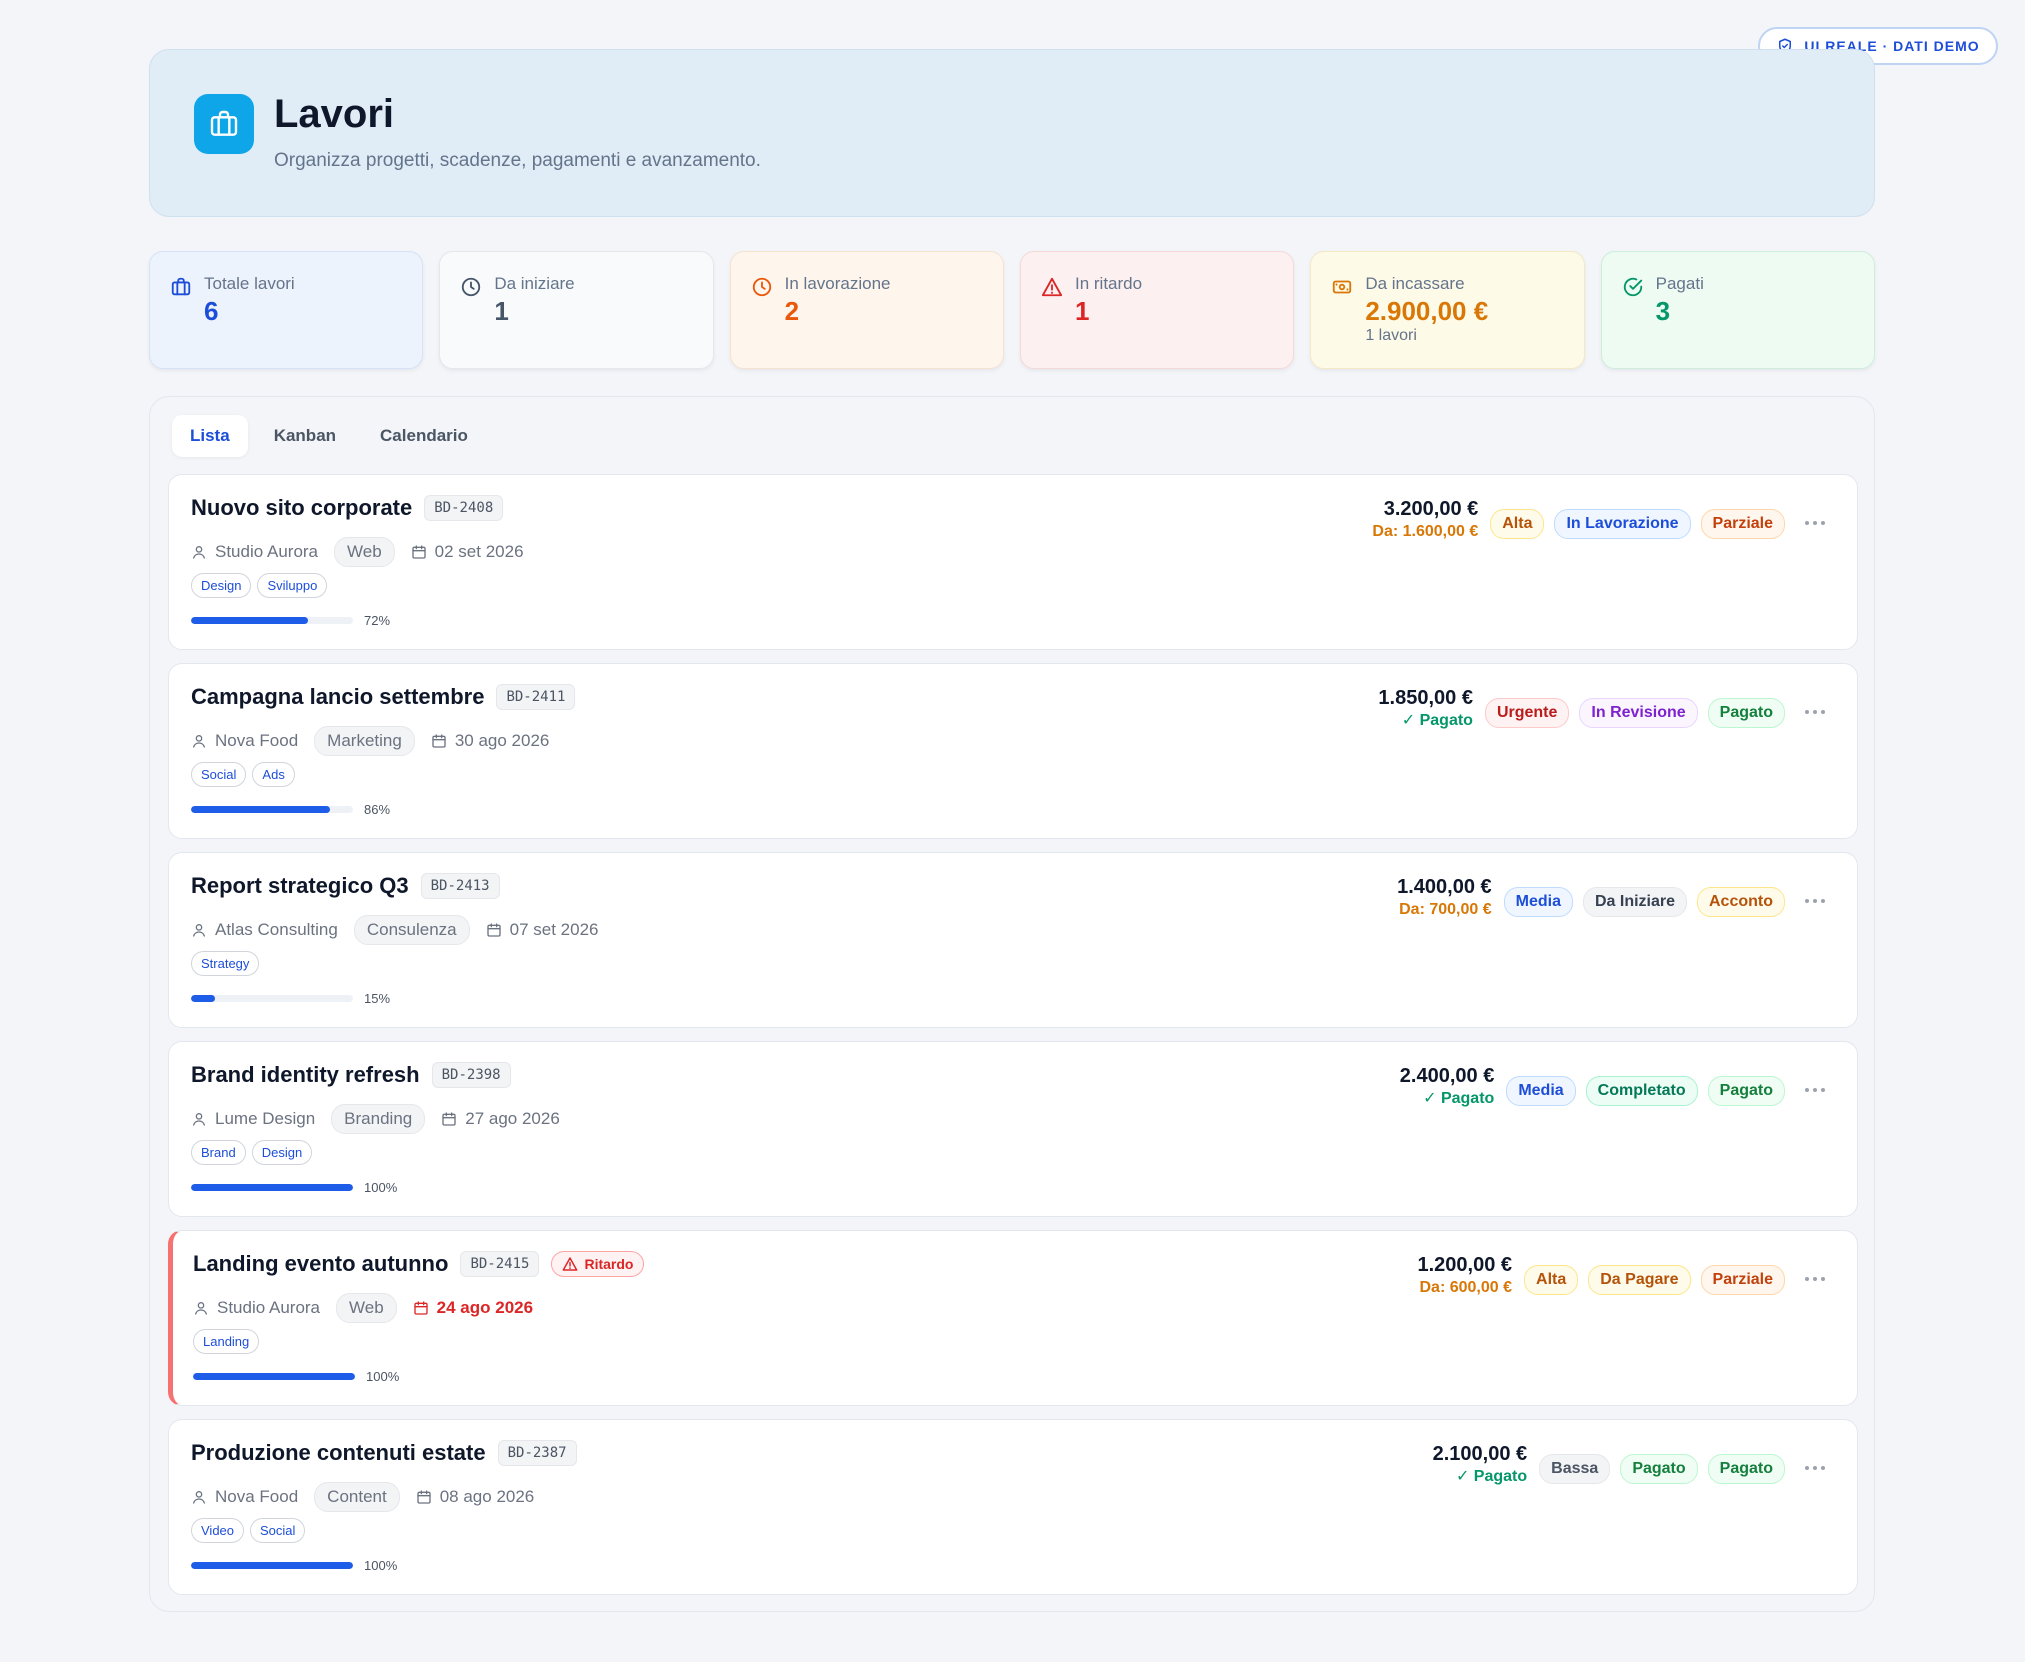  What do you see at coordinates (302, 507) in the screenshot?
I see `job-title: Nuovo sito corporate` at bounding box center [302, 507].